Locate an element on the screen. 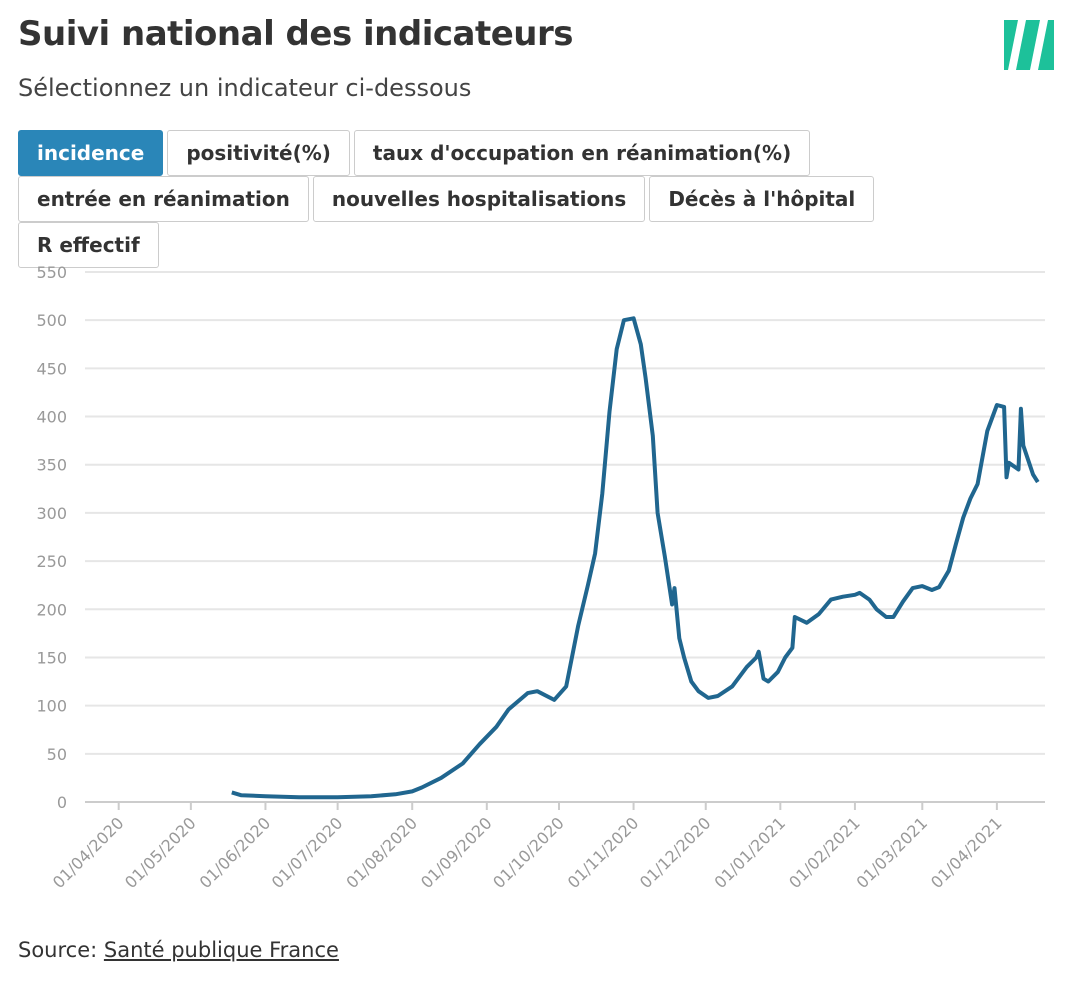  y-tick-label: 300 is located at coordinates (51, 513).